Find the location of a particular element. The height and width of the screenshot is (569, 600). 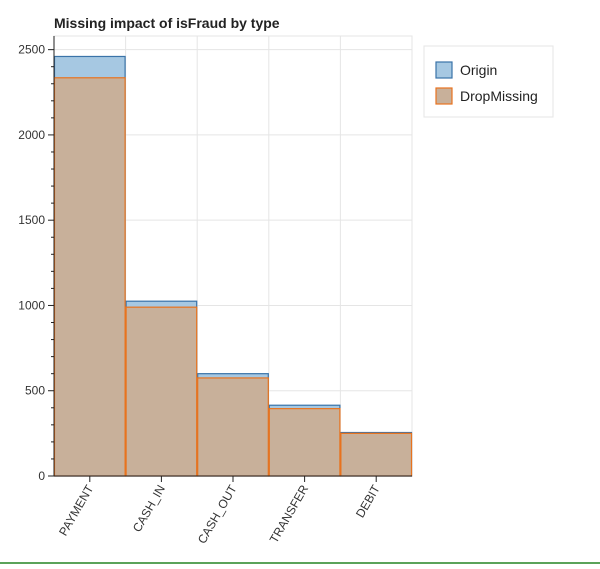

legend: Origin DropMissing is located at coordinates (488, 81).